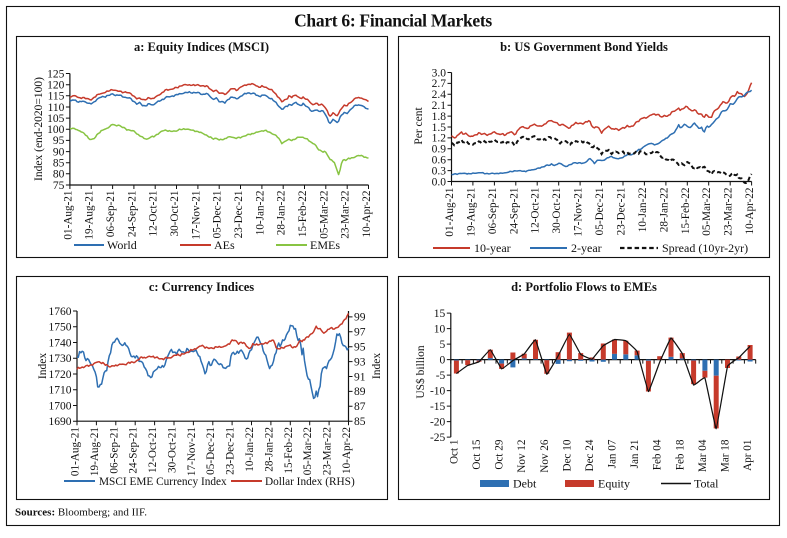  Describe the element at coordinates (439, 95) in the screenshot. I see `svg-text: 2.4` at that location.